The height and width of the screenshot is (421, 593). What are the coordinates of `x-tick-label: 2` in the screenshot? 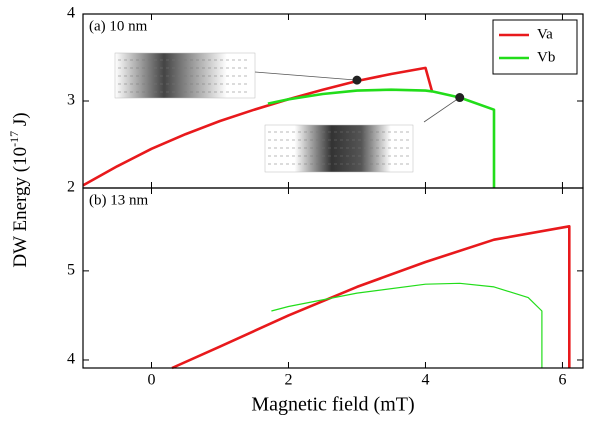 It's located at (288, 380).